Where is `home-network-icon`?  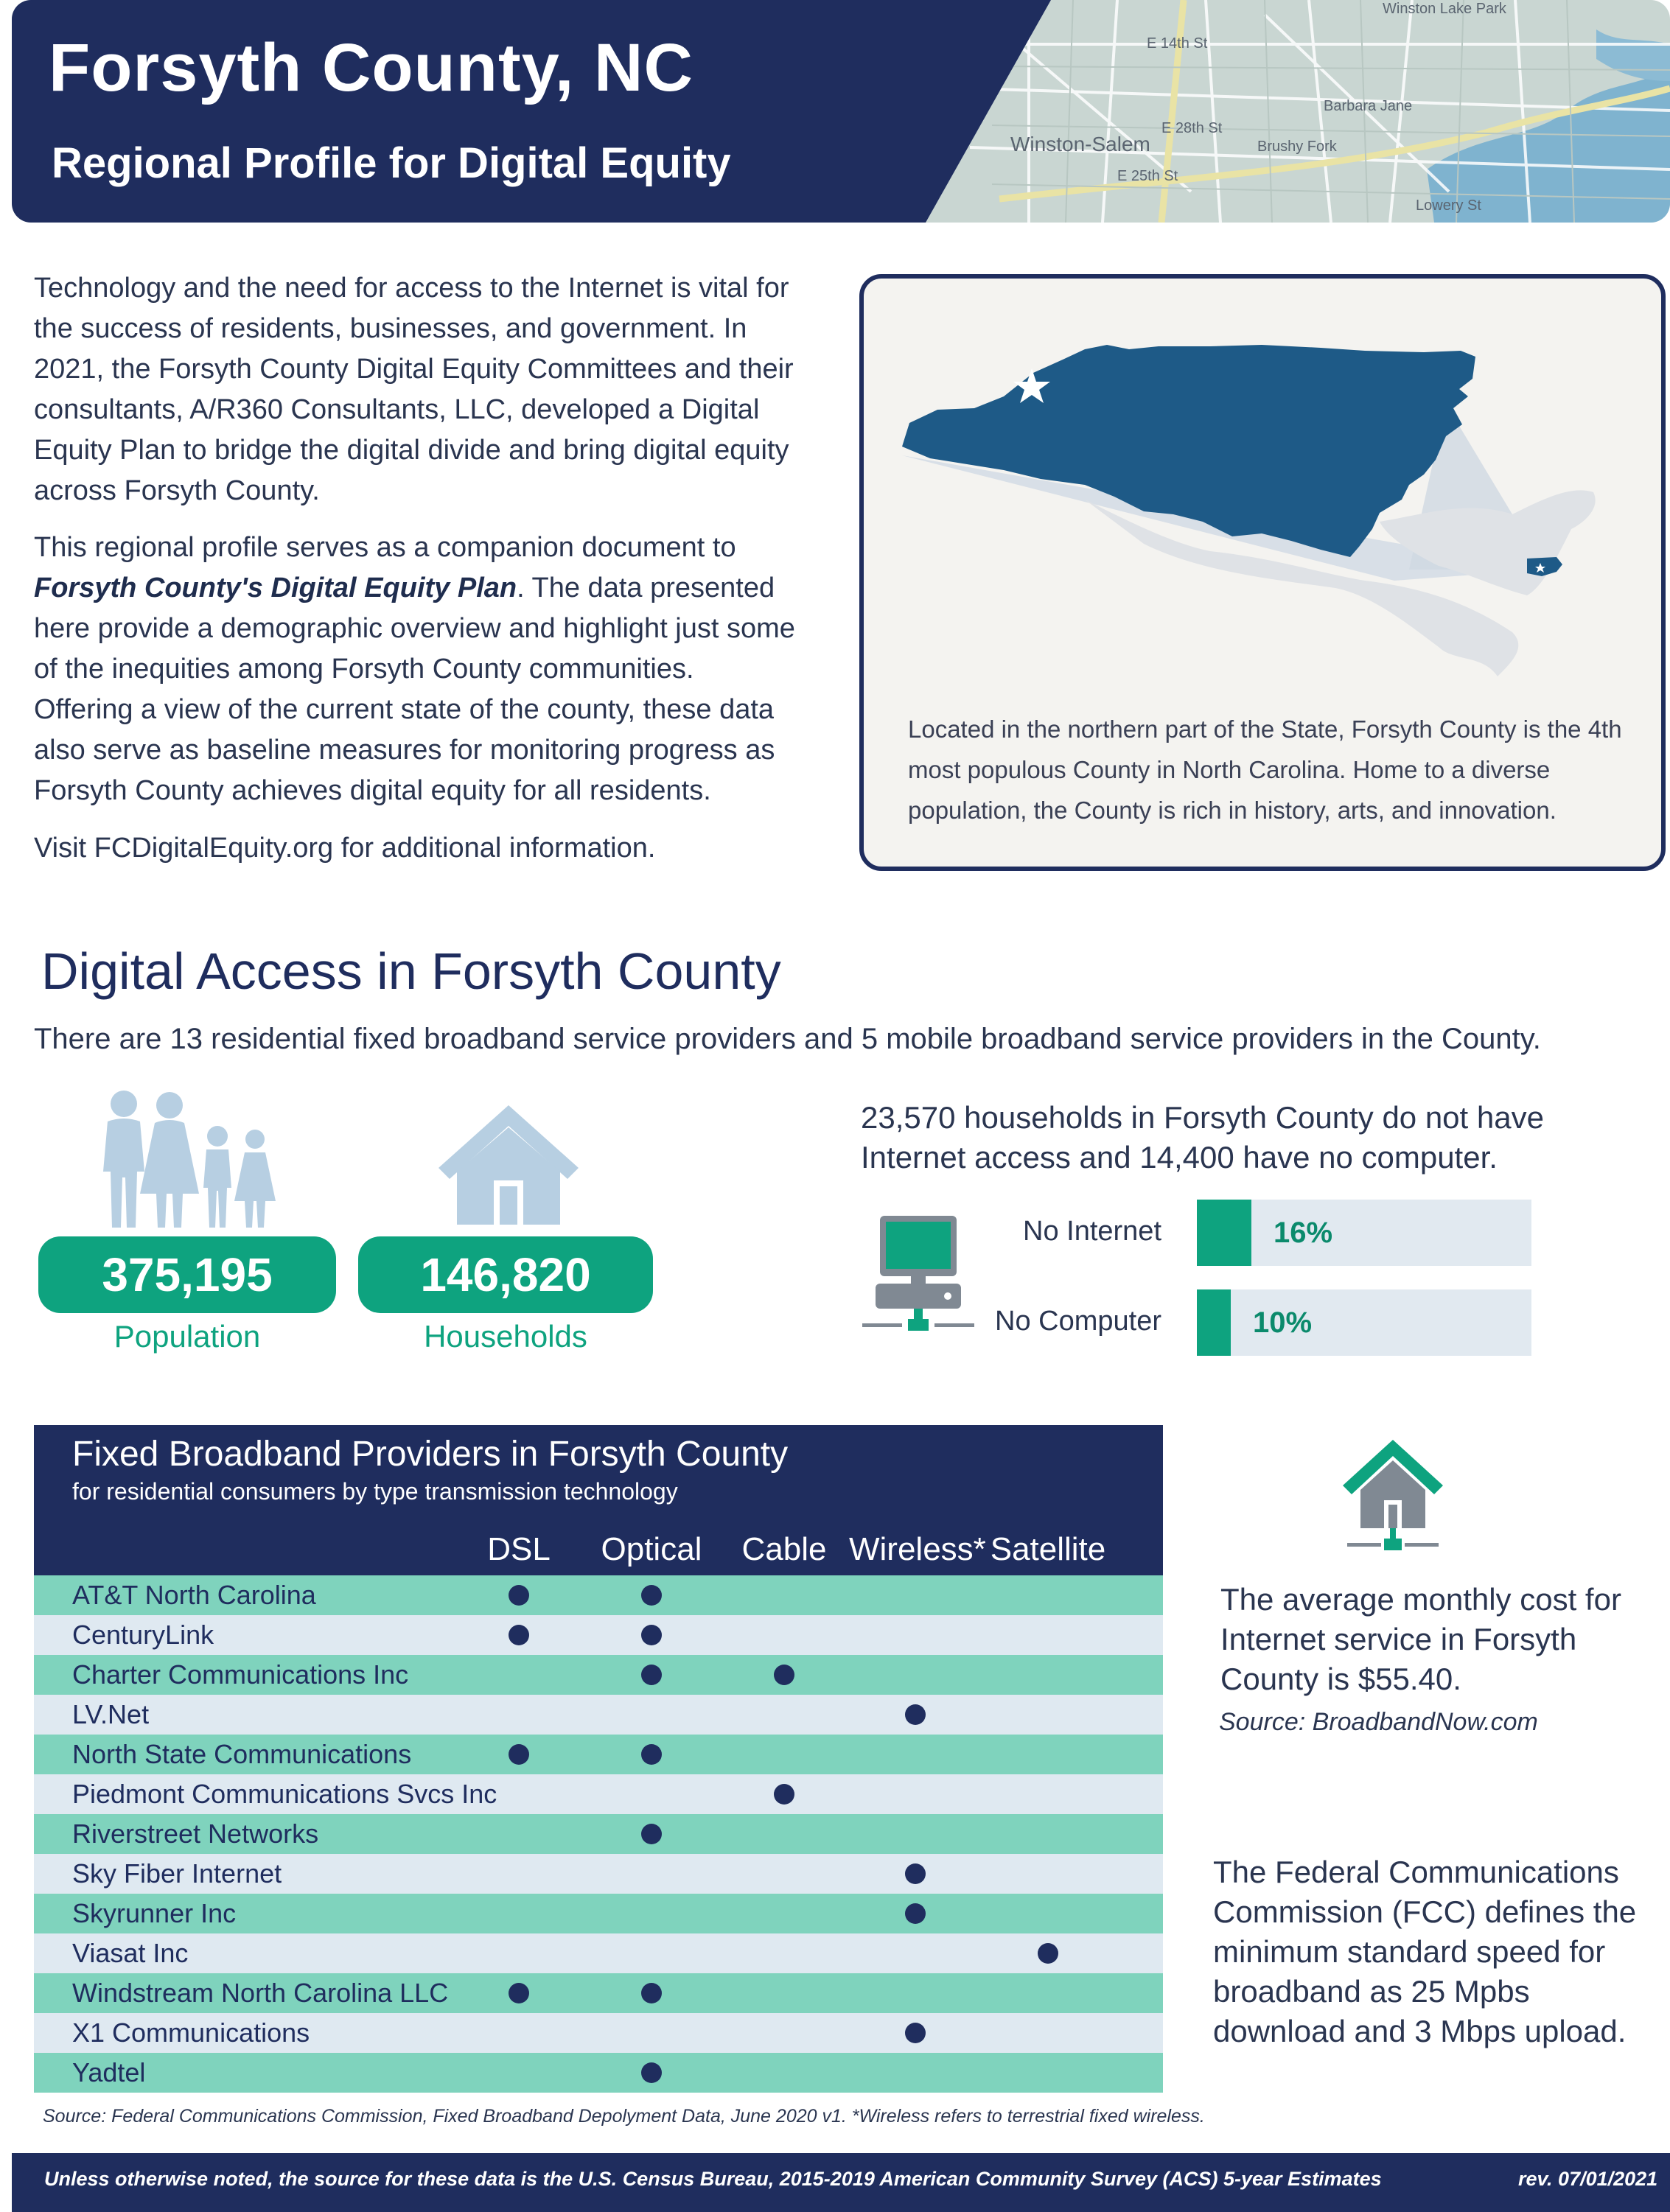 home-network-icon is located at coordinates (1393, 1495).